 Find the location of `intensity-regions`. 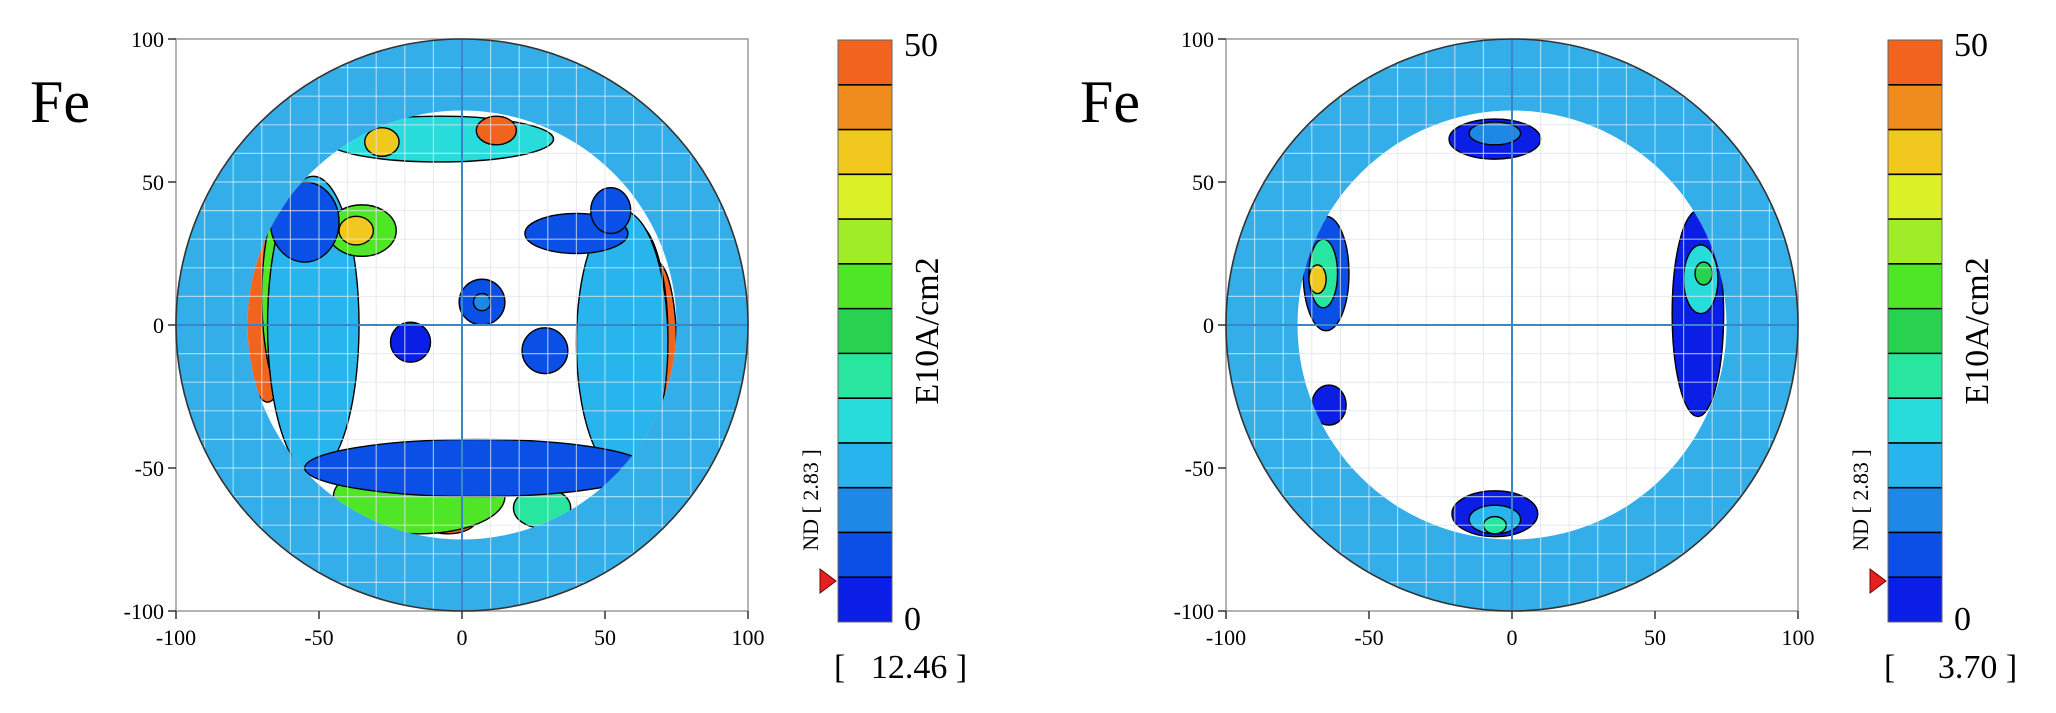

intensity-regions is located at coordinates (1513, 328).